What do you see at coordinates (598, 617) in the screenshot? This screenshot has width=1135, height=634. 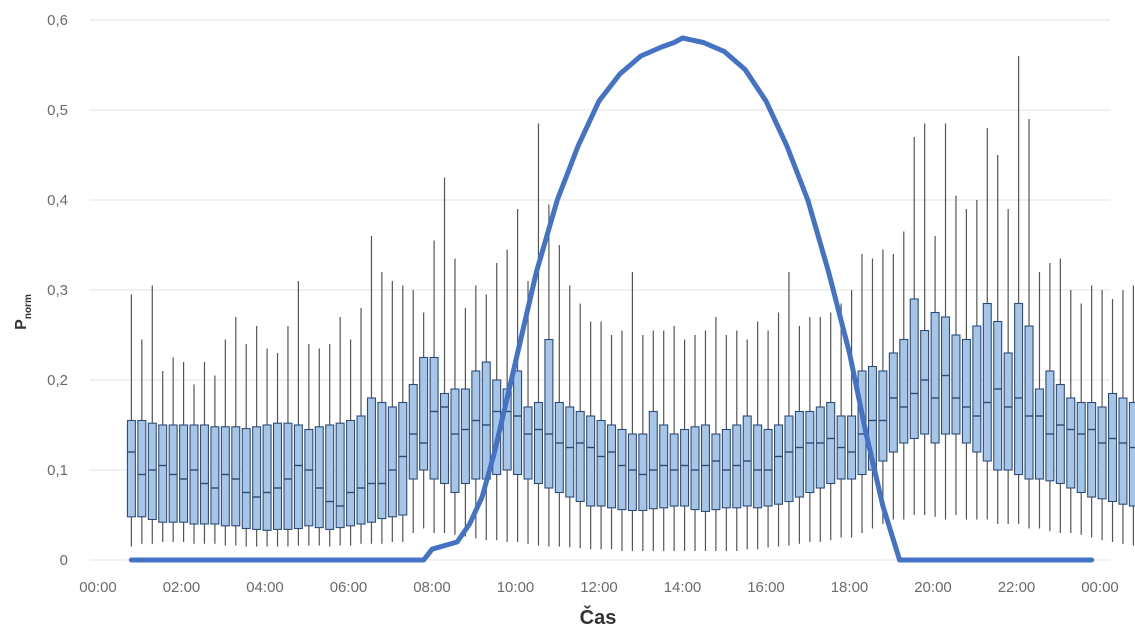 I see `x-axis-title: Čas` at bounding box center [598, 617].